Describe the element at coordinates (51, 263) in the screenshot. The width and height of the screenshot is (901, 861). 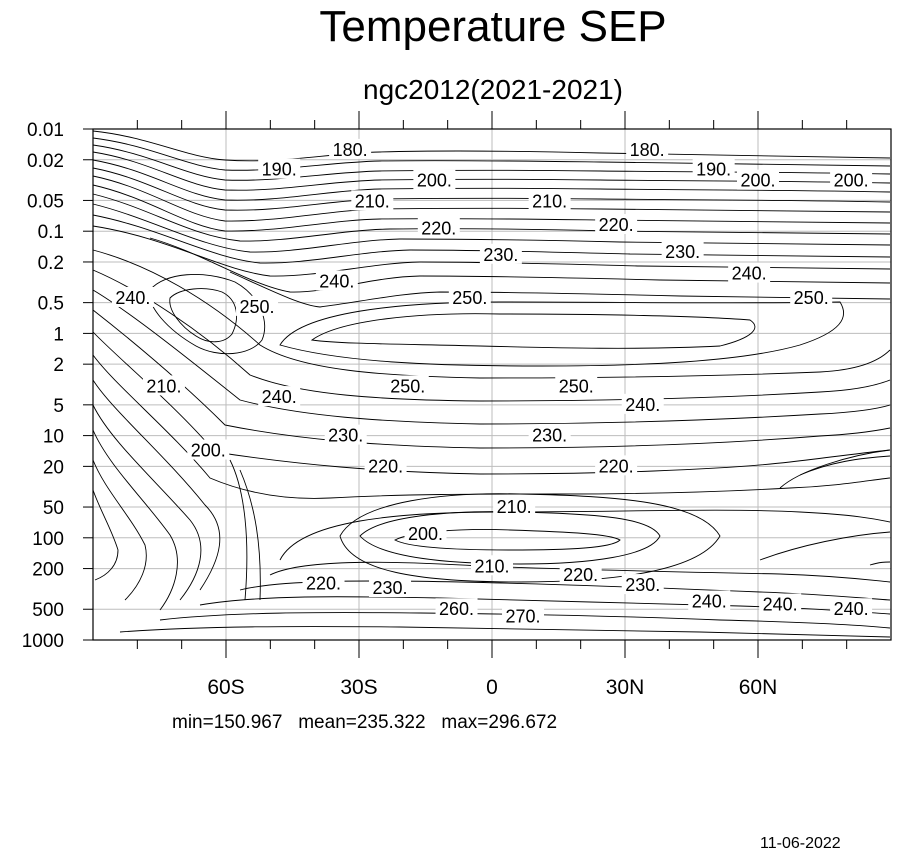
I see `y-tick-label: 0.2` at that location.